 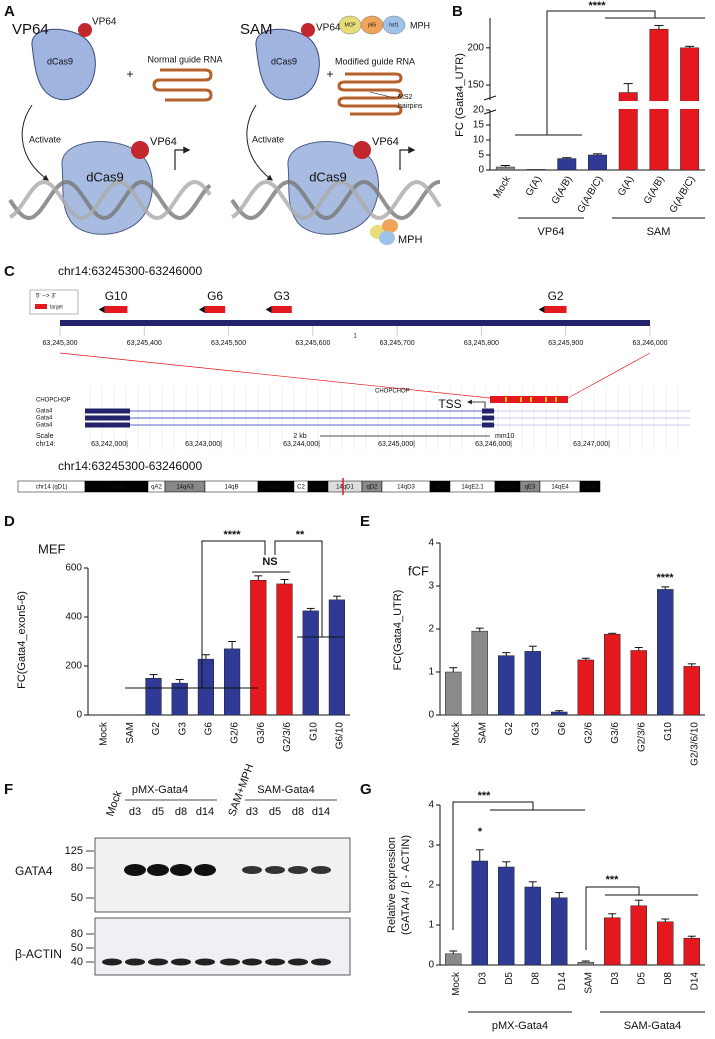 What do you see at coordinates (129, 74) in the screenshot?
I see `diagram-label: +` at bounding box center [129, 74].